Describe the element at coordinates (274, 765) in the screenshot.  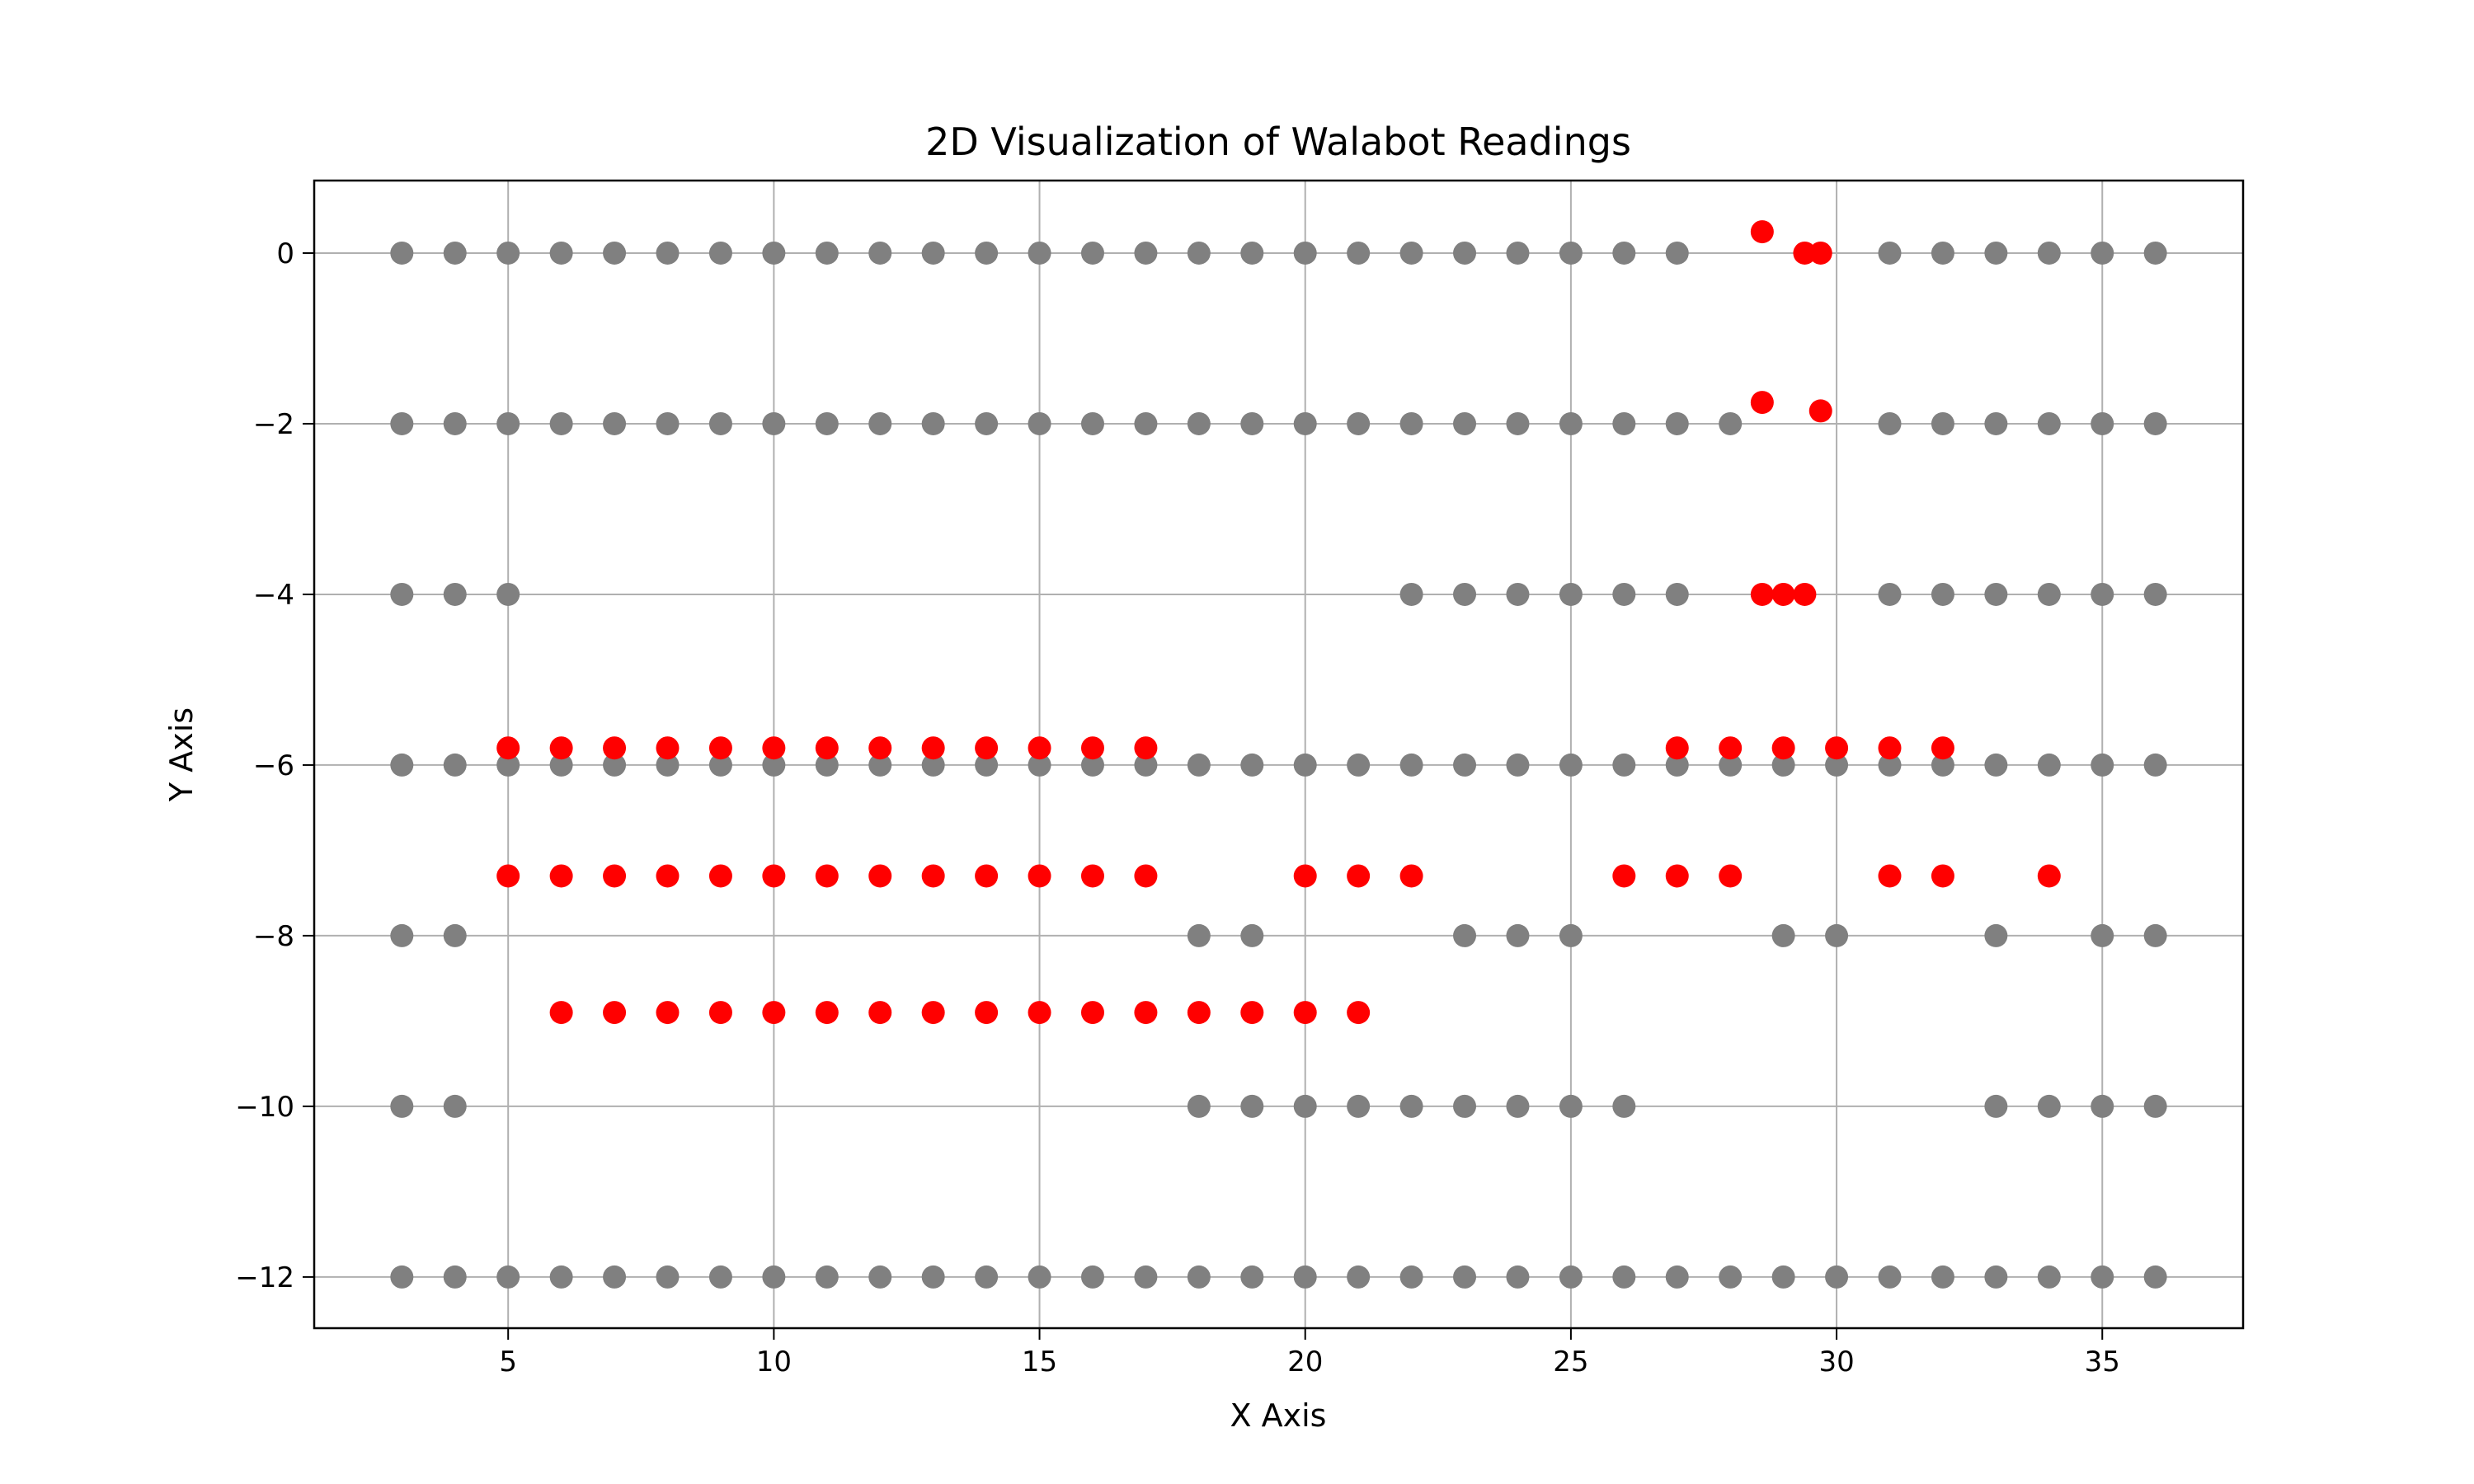
I see `y-axis-ticks: 0 −2 −4 −6 −8 −10 −12` at that location.